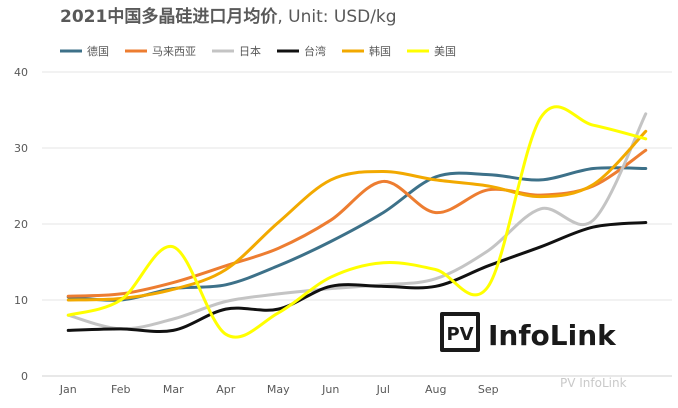 The height and width of the screenshot is (408, 678). What do you see at coordinates (435, 389) in the screenshot?
I see `x-tick-label: Aug` at bounding box center [435, 389].